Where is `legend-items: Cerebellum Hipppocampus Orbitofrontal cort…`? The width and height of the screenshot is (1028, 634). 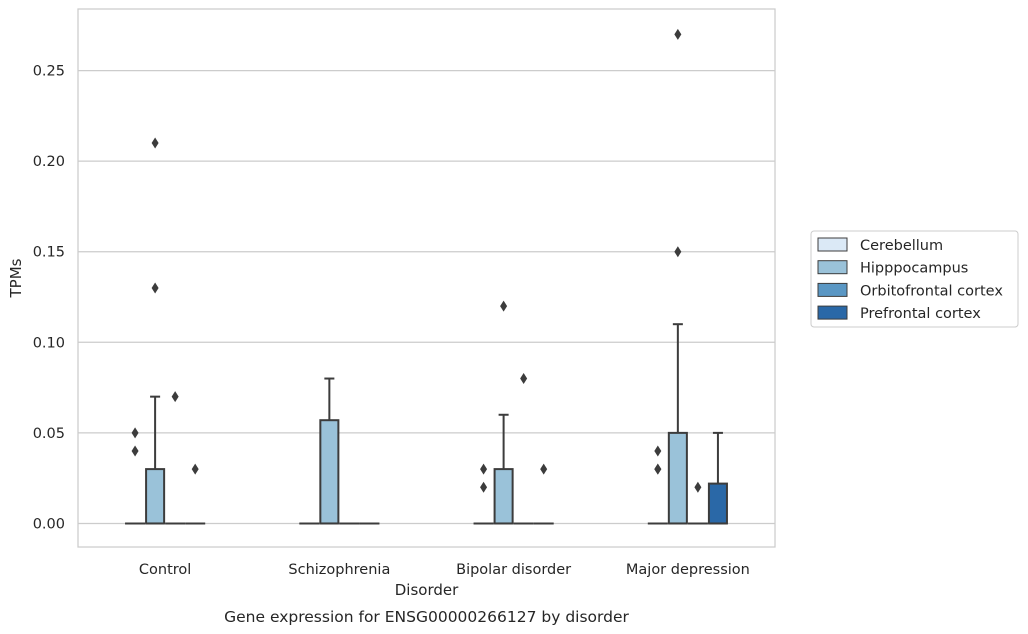
legend-items: Cerebellum Hipppocampus Orbitofrontal cort… is located at coordinates (910, 279).